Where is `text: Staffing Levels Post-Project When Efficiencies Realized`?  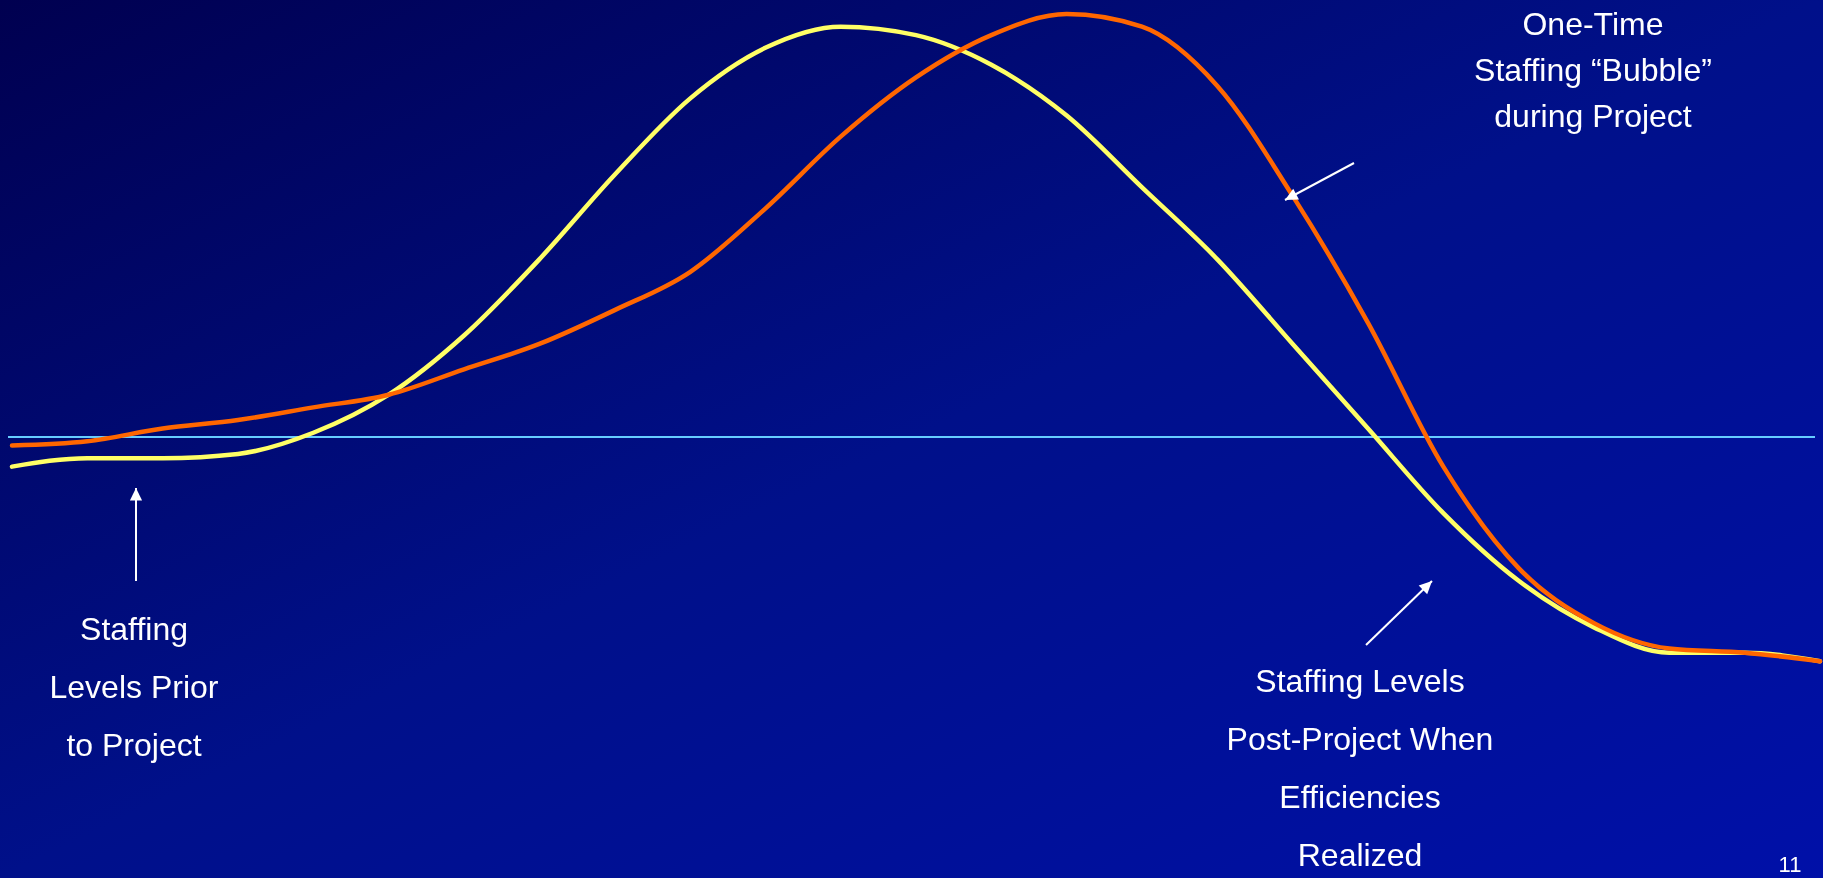
text: Staffing Levels Post-Project When Efficiencies Realized is located at coordinates (1360, 768).